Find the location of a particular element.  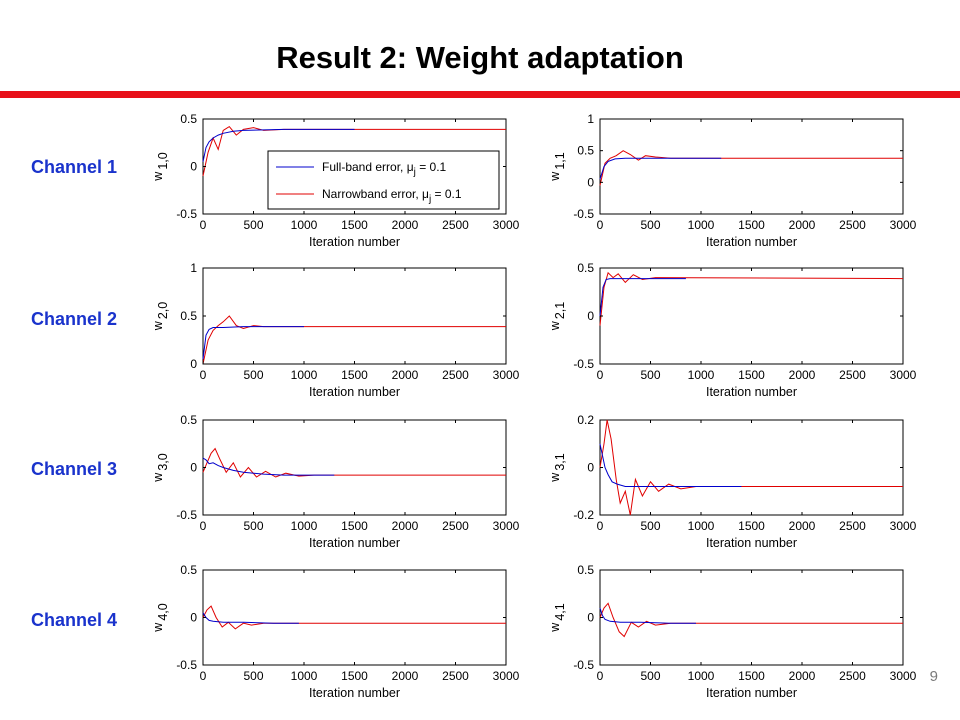

y-tick-label: -0.2 is located at coordinates (583, 515).